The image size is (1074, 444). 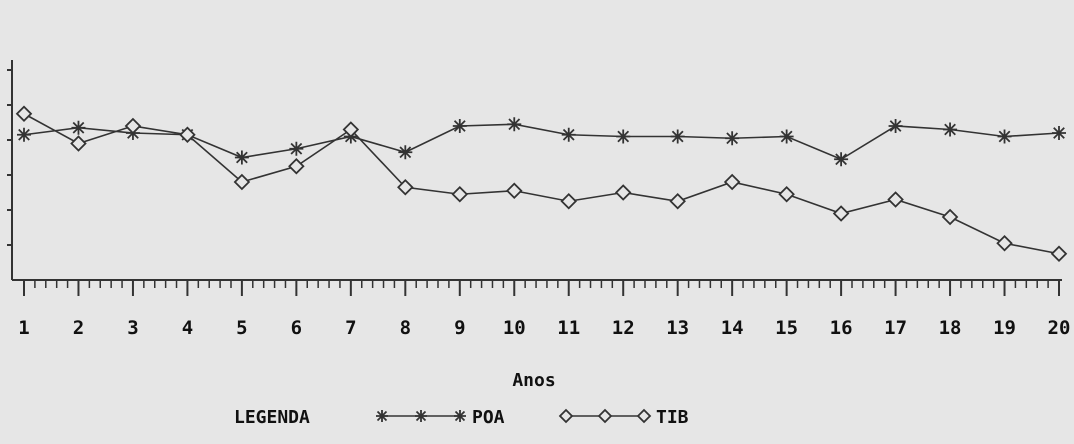 What do you see at coordinates (187, 328) in the screenshot?
I see `x-tick-label: 4` at bounding box center [187, 328].